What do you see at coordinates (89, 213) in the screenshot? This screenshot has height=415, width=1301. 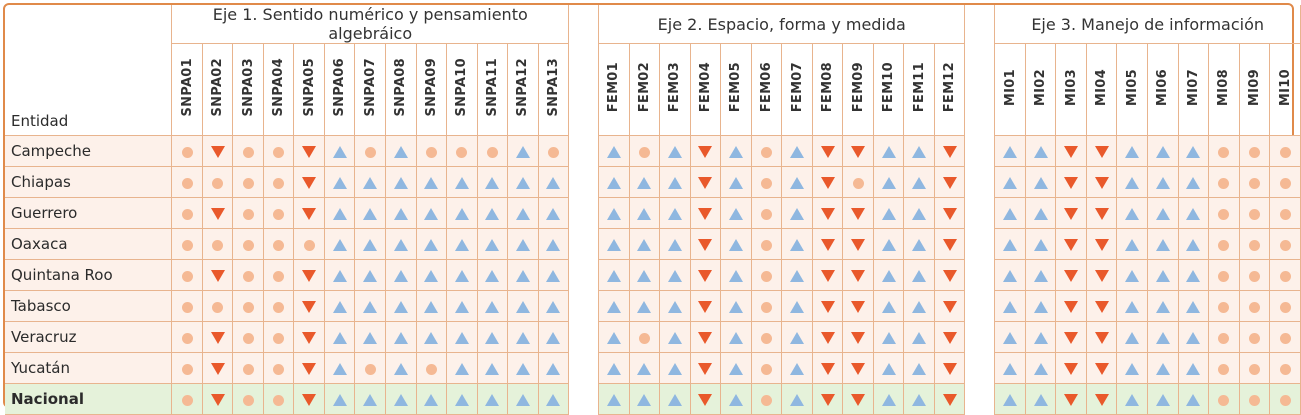 I see `entity-name: Guerrero` at bounding box center [89, 213].